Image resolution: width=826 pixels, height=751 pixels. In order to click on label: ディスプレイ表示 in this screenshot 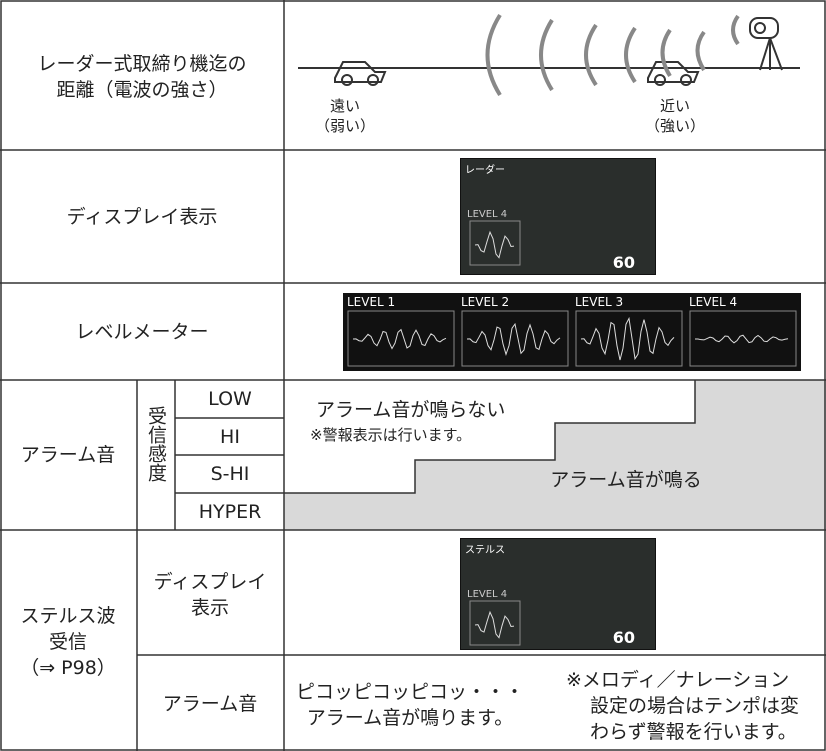, I will do `click(142, 217)`.